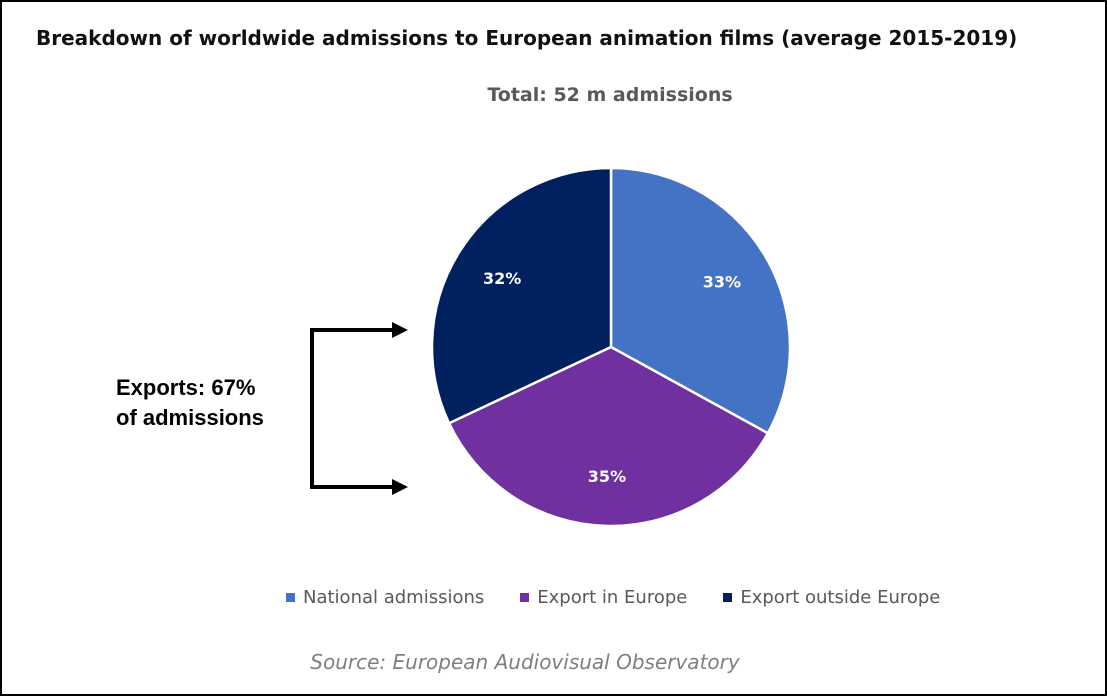  I want to click on legend-label: National admissions, so click(394, 597).